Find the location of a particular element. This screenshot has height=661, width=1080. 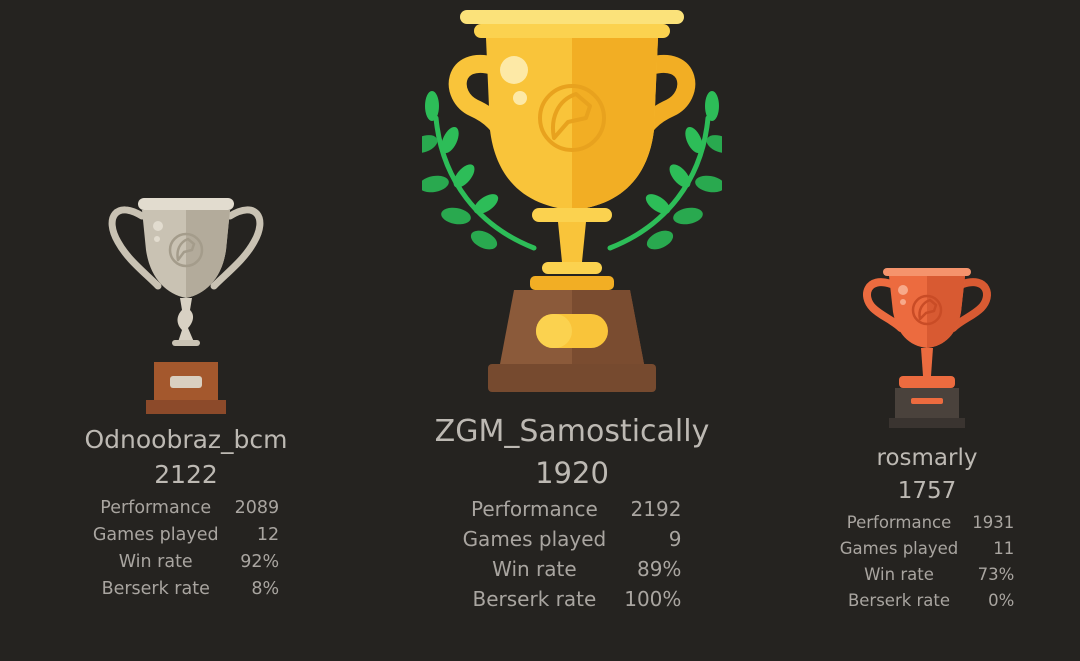

stat-row-win-rate: Win rate 92% is located at coordinates (186, 561).